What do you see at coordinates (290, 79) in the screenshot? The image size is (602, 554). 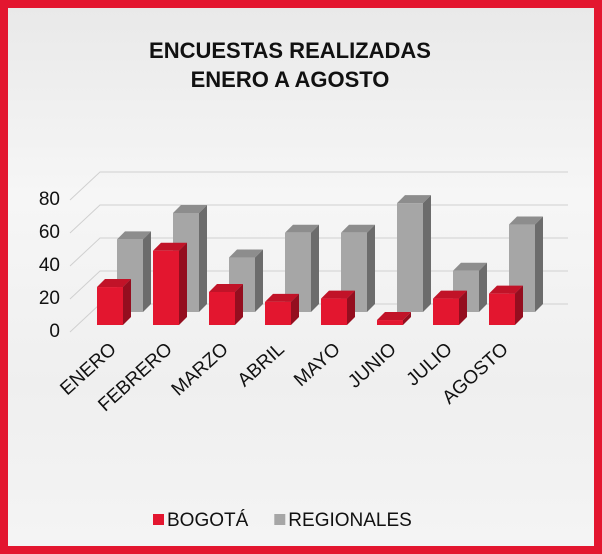 I see `chart-title: ENERO A AGOSTO` at bounding box center [290, 79].